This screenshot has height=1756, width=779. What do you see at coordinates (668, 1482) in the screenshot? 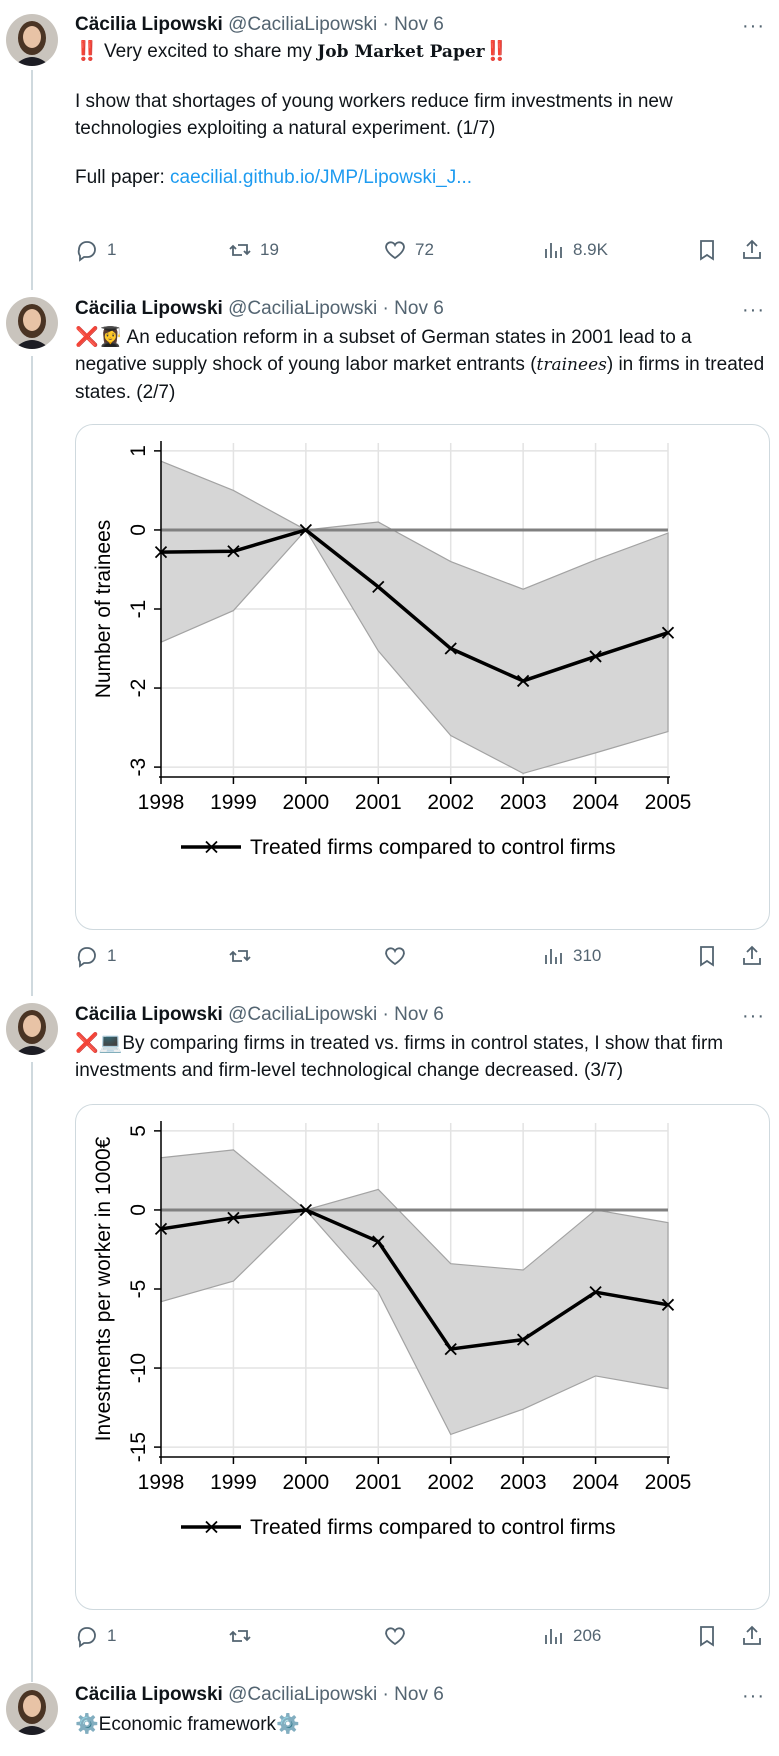
I see `x-tick-label: 2005` at bounding box center [668, 1482].